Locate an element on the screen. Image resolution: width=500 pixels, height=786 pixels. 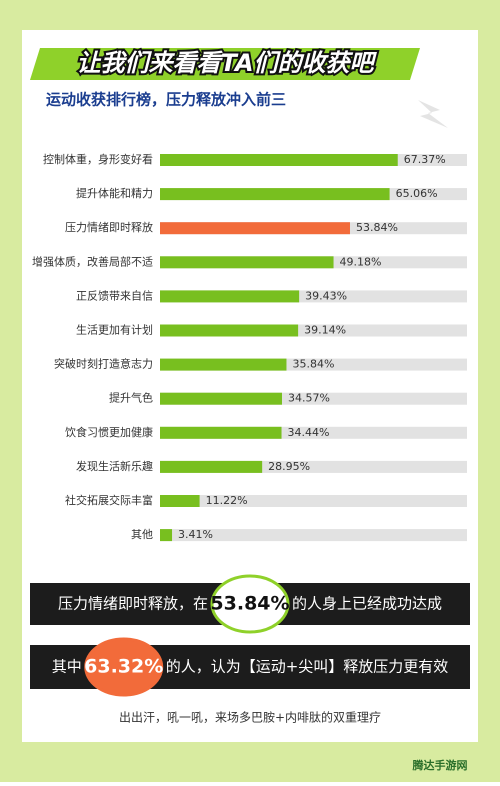
category-label: 社交拓展交际丰富 is located at coordinates (109, 500).